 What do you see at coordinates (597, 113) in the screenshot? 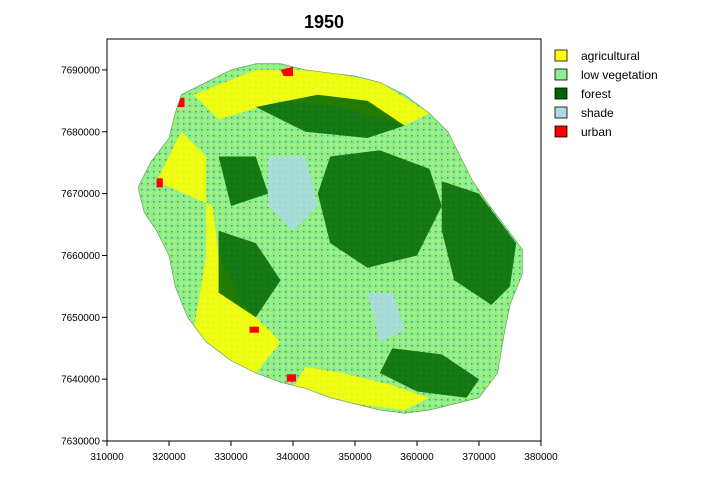
I see `legend-label-shade: shade` at bounding box center [597, 113].